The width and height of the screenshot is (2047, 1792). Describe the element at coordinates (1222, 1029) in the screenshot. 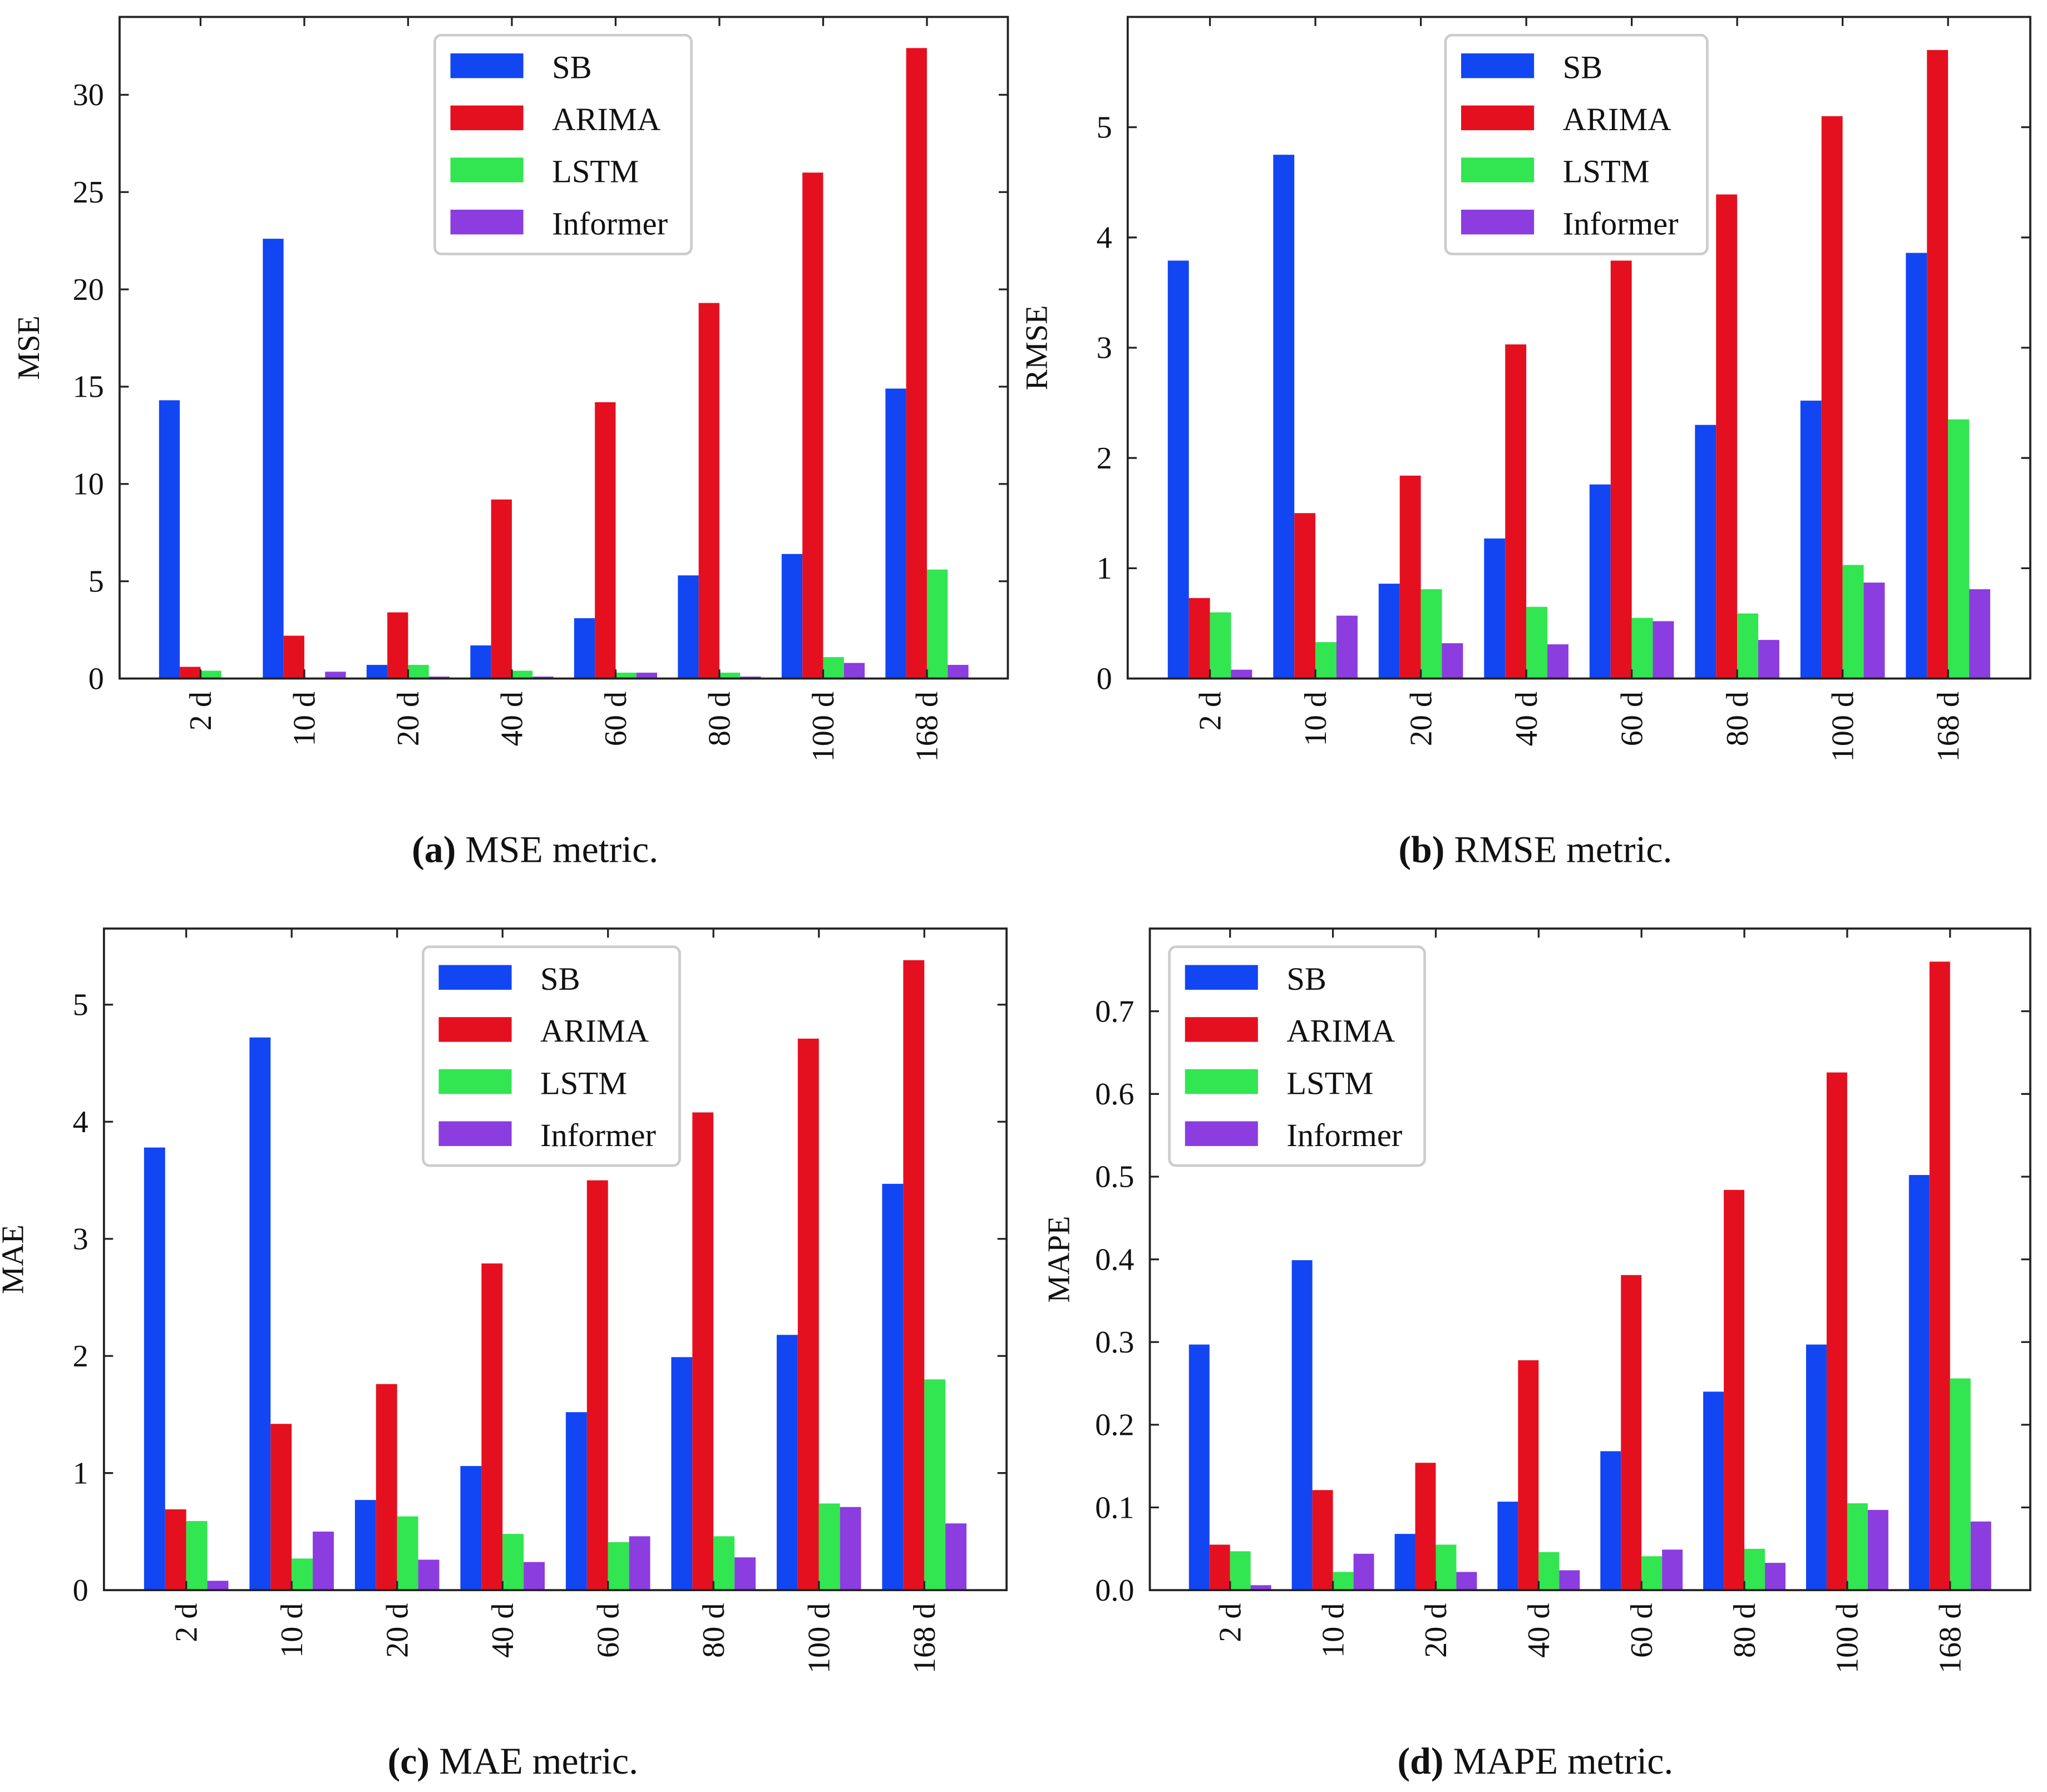

I see `legend-swatch-arima` at that location.